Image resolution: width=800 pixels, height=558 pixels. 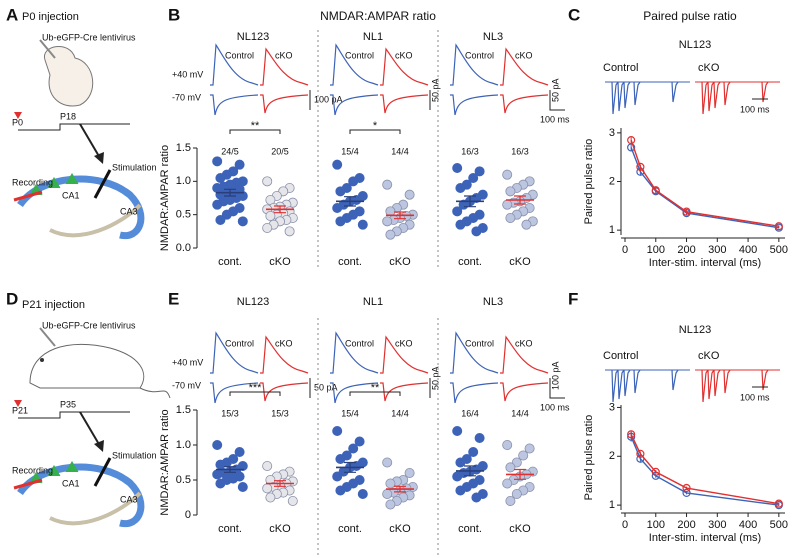 I want to click on ca1-label: CA1, so click(x=71, y=483).